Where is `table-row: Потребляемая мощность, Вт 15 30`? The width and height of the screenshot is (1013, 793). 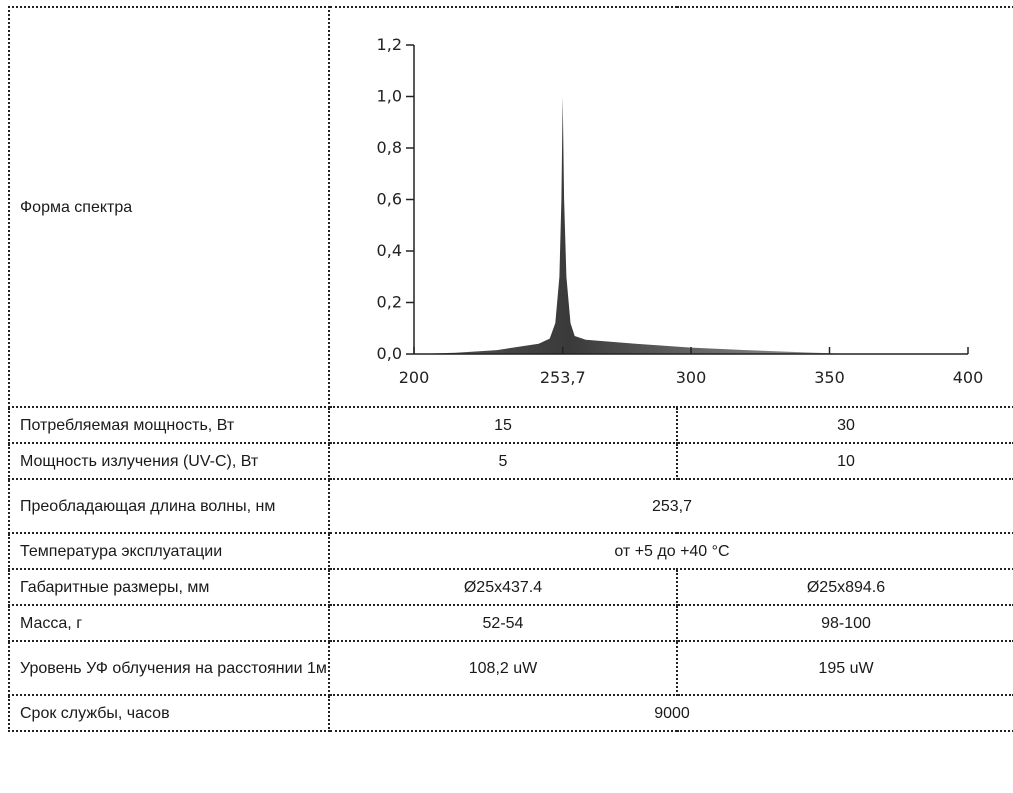
table-row: Потребляемая мощность, Вт 15 30 is located at coordinates (510, 425).